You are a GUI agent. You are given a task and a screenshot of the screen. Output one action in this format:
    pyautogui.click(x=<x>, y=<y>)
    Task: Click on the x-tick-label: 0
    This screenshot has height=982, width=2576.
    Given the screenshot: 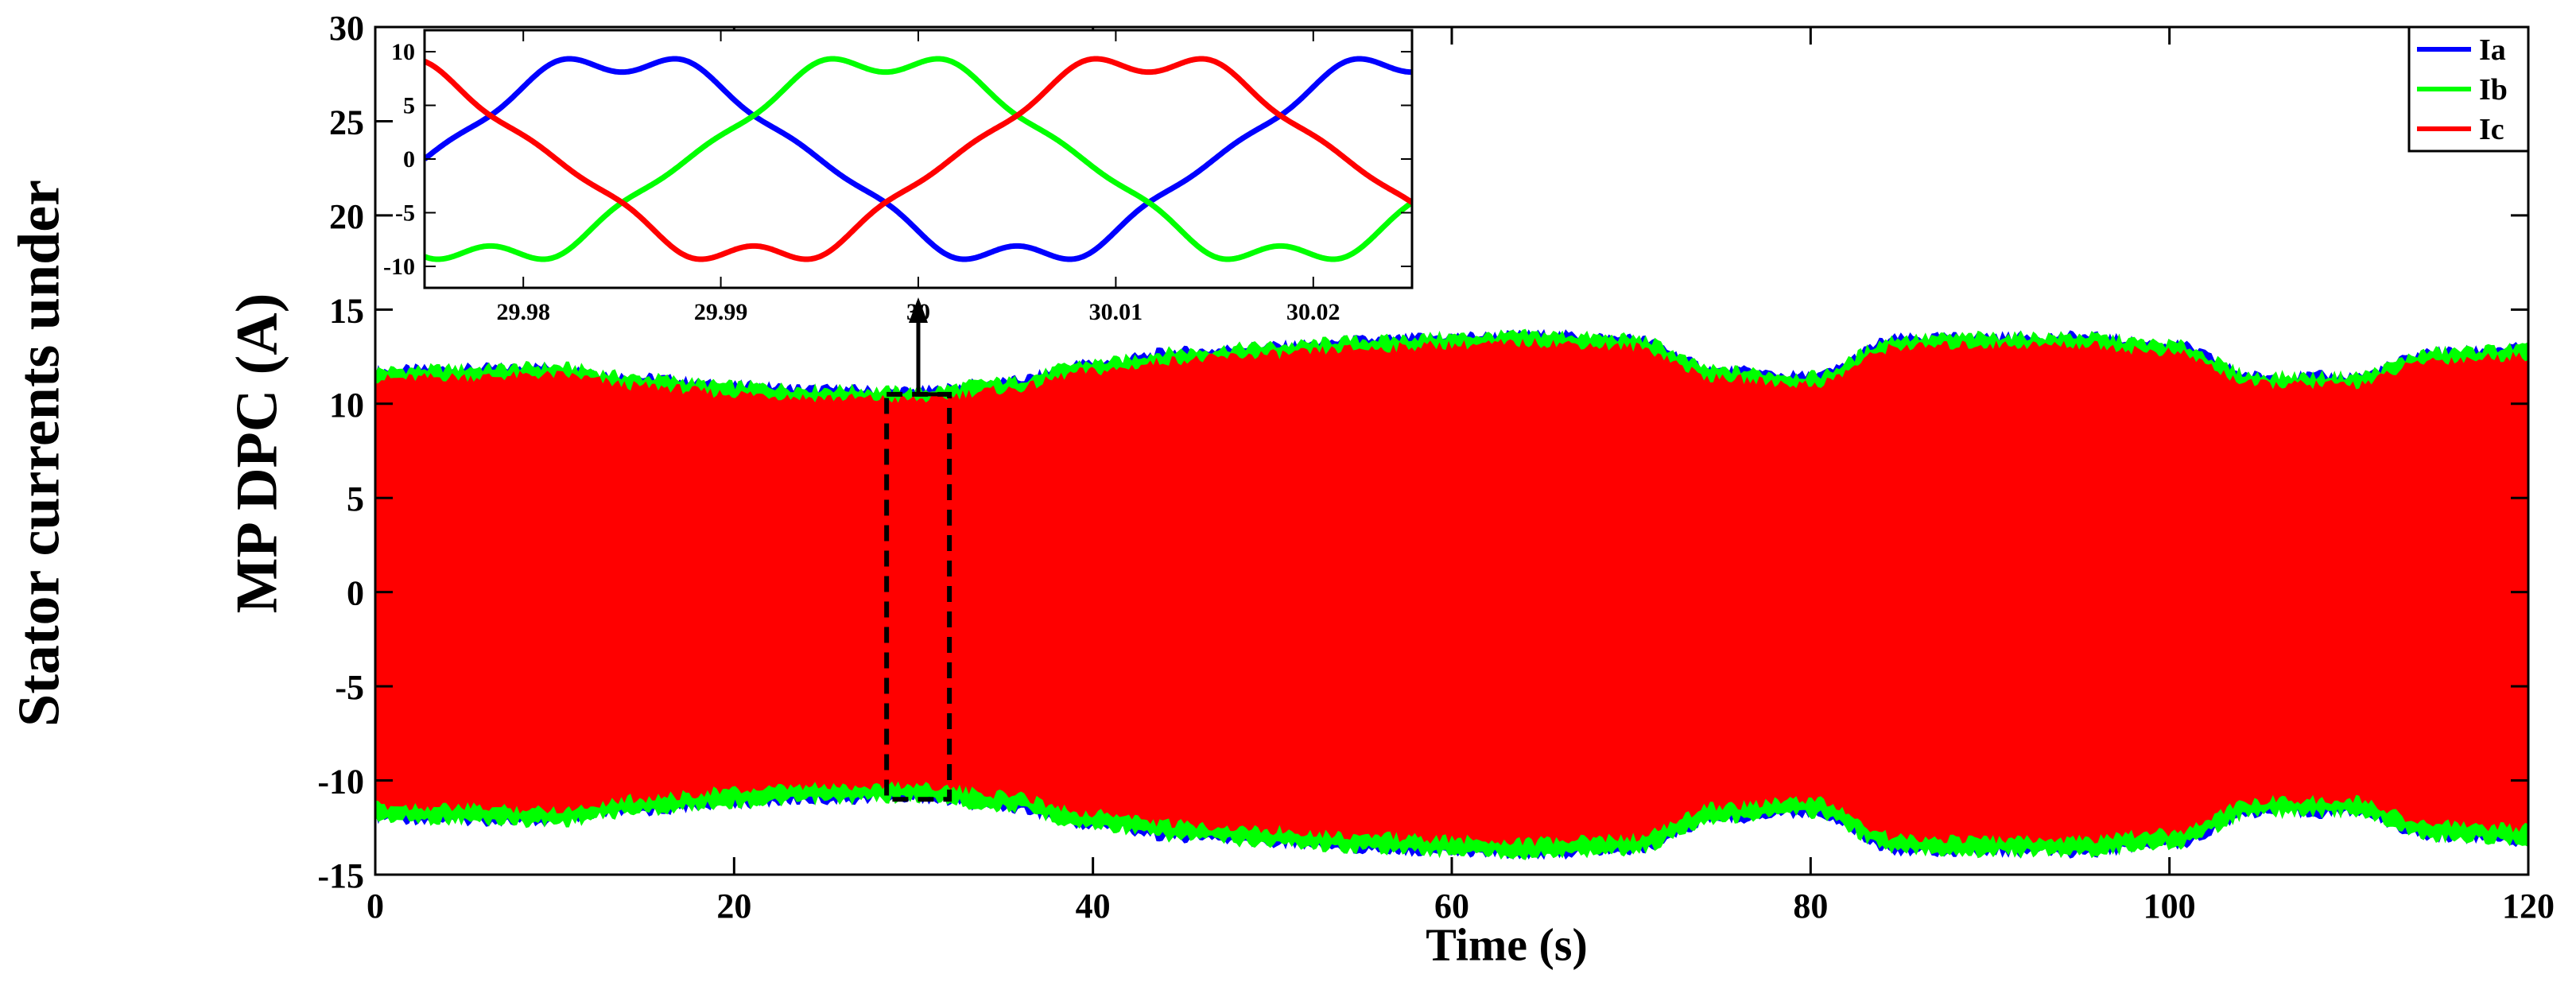 What is the action you would take?
    pyautogui.click(x=375, y=906)
    